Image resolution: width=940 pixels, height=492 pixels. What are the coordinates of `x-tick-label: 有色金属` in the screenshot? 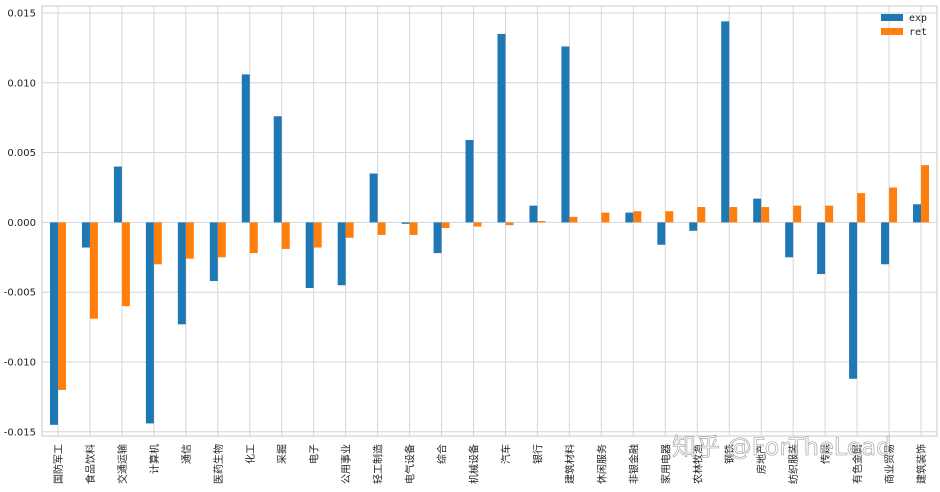 It's located at (857, 464).